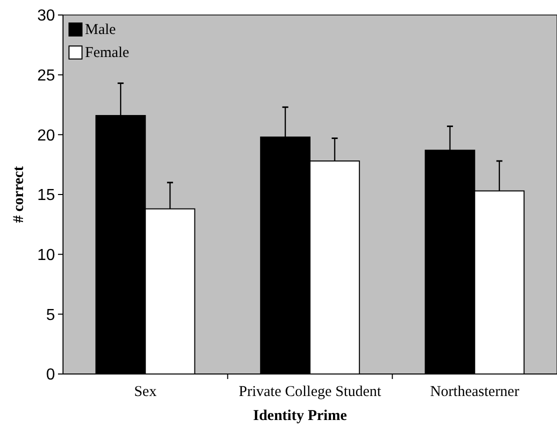 The height and width of the screenshot is (429, 557). Describe the element at coordinates (46, 16) in the screenshot. I see `y-tick-label: 30` at that location.